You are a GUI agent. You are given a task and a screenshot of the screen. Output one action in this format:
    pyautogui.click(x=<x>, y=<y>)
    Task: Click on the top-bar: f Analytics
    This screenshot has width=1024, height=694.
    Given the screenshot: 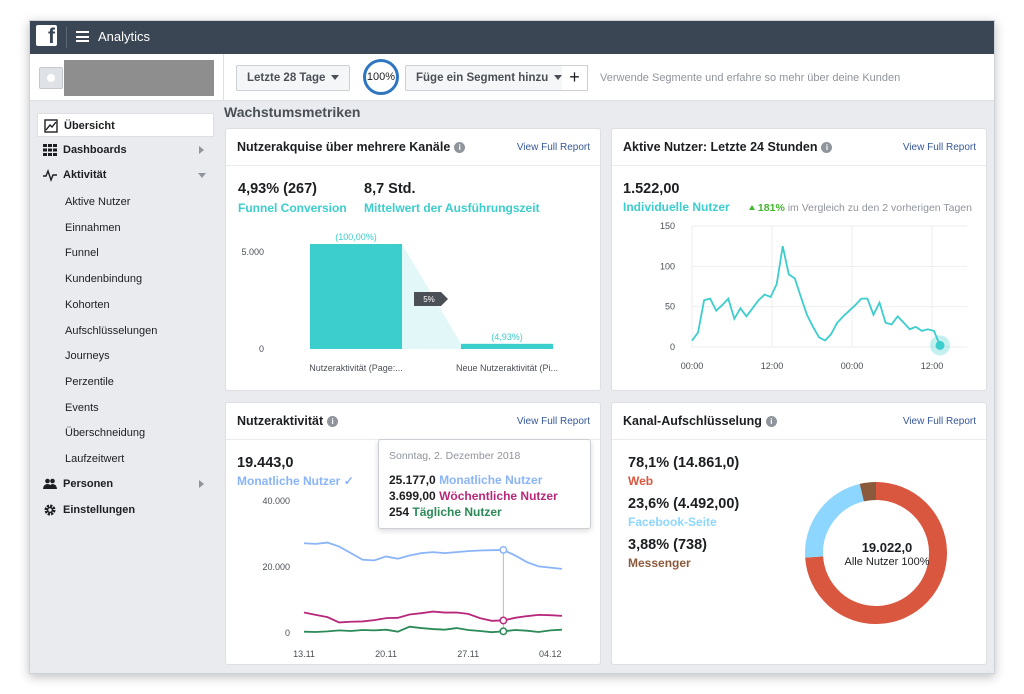 What is the action you would take?
    pyautogui.click(x=512, y=37)
    